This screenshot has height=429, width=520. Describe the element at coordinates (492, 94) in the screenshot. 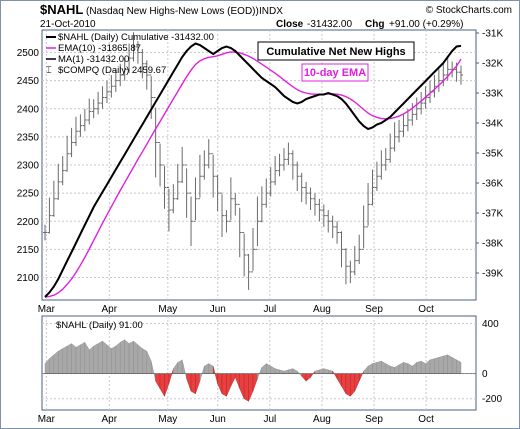

I see `right-tick-label: -33K` at that location.